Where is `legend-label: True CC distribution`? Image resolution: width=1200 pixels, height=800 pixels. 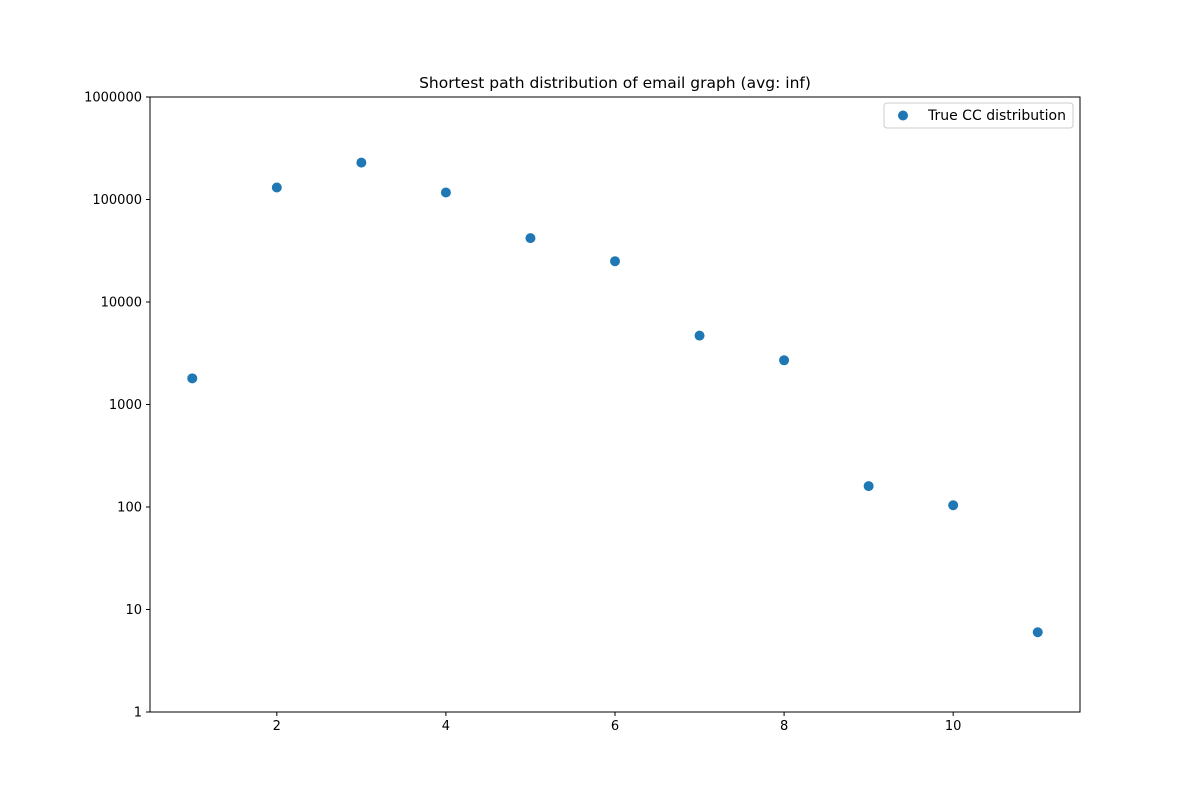 legend-label: True CC distribution is located at coordinates (996, 116).